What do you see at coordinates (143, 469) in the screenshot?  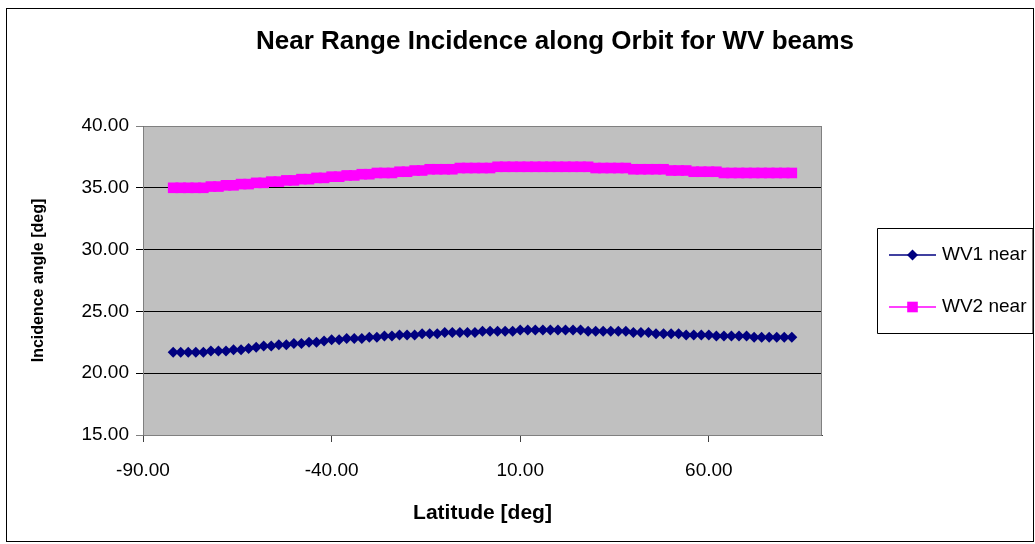 I see `x-tick-label: -90.00` at bounding box center [143, 469].